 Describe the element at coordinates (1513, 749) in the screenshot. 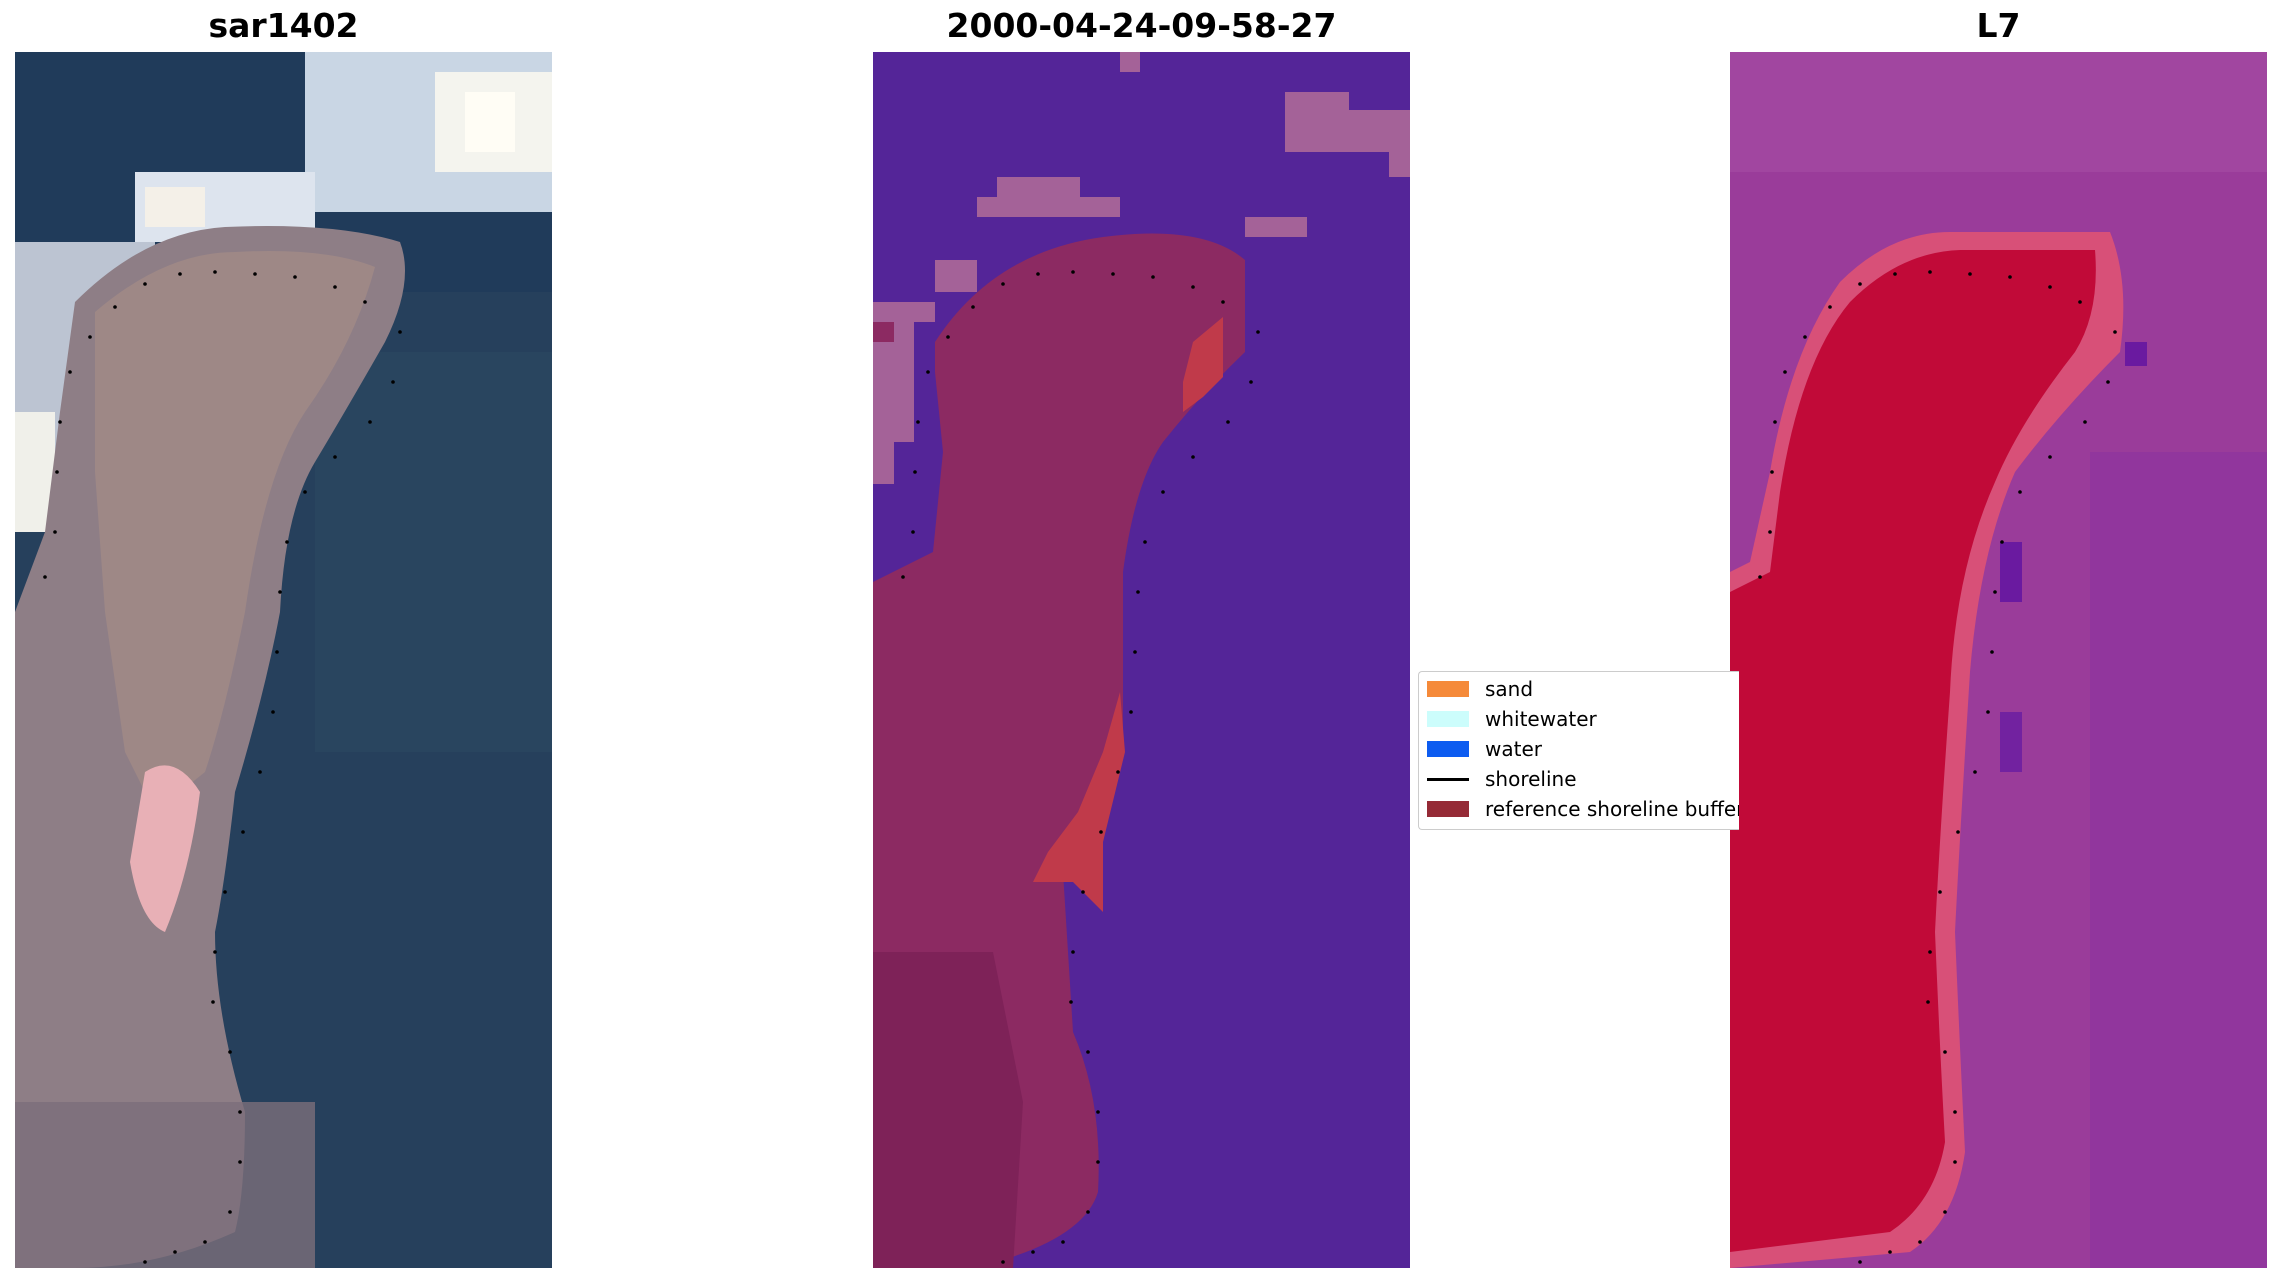

I see `legend-label-water: water` at that location.